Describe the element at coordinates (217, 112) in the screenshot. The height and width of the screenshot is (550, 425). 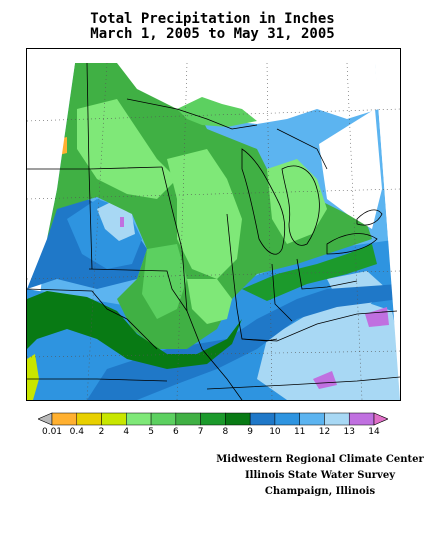
I see `region-green-up` at that location.